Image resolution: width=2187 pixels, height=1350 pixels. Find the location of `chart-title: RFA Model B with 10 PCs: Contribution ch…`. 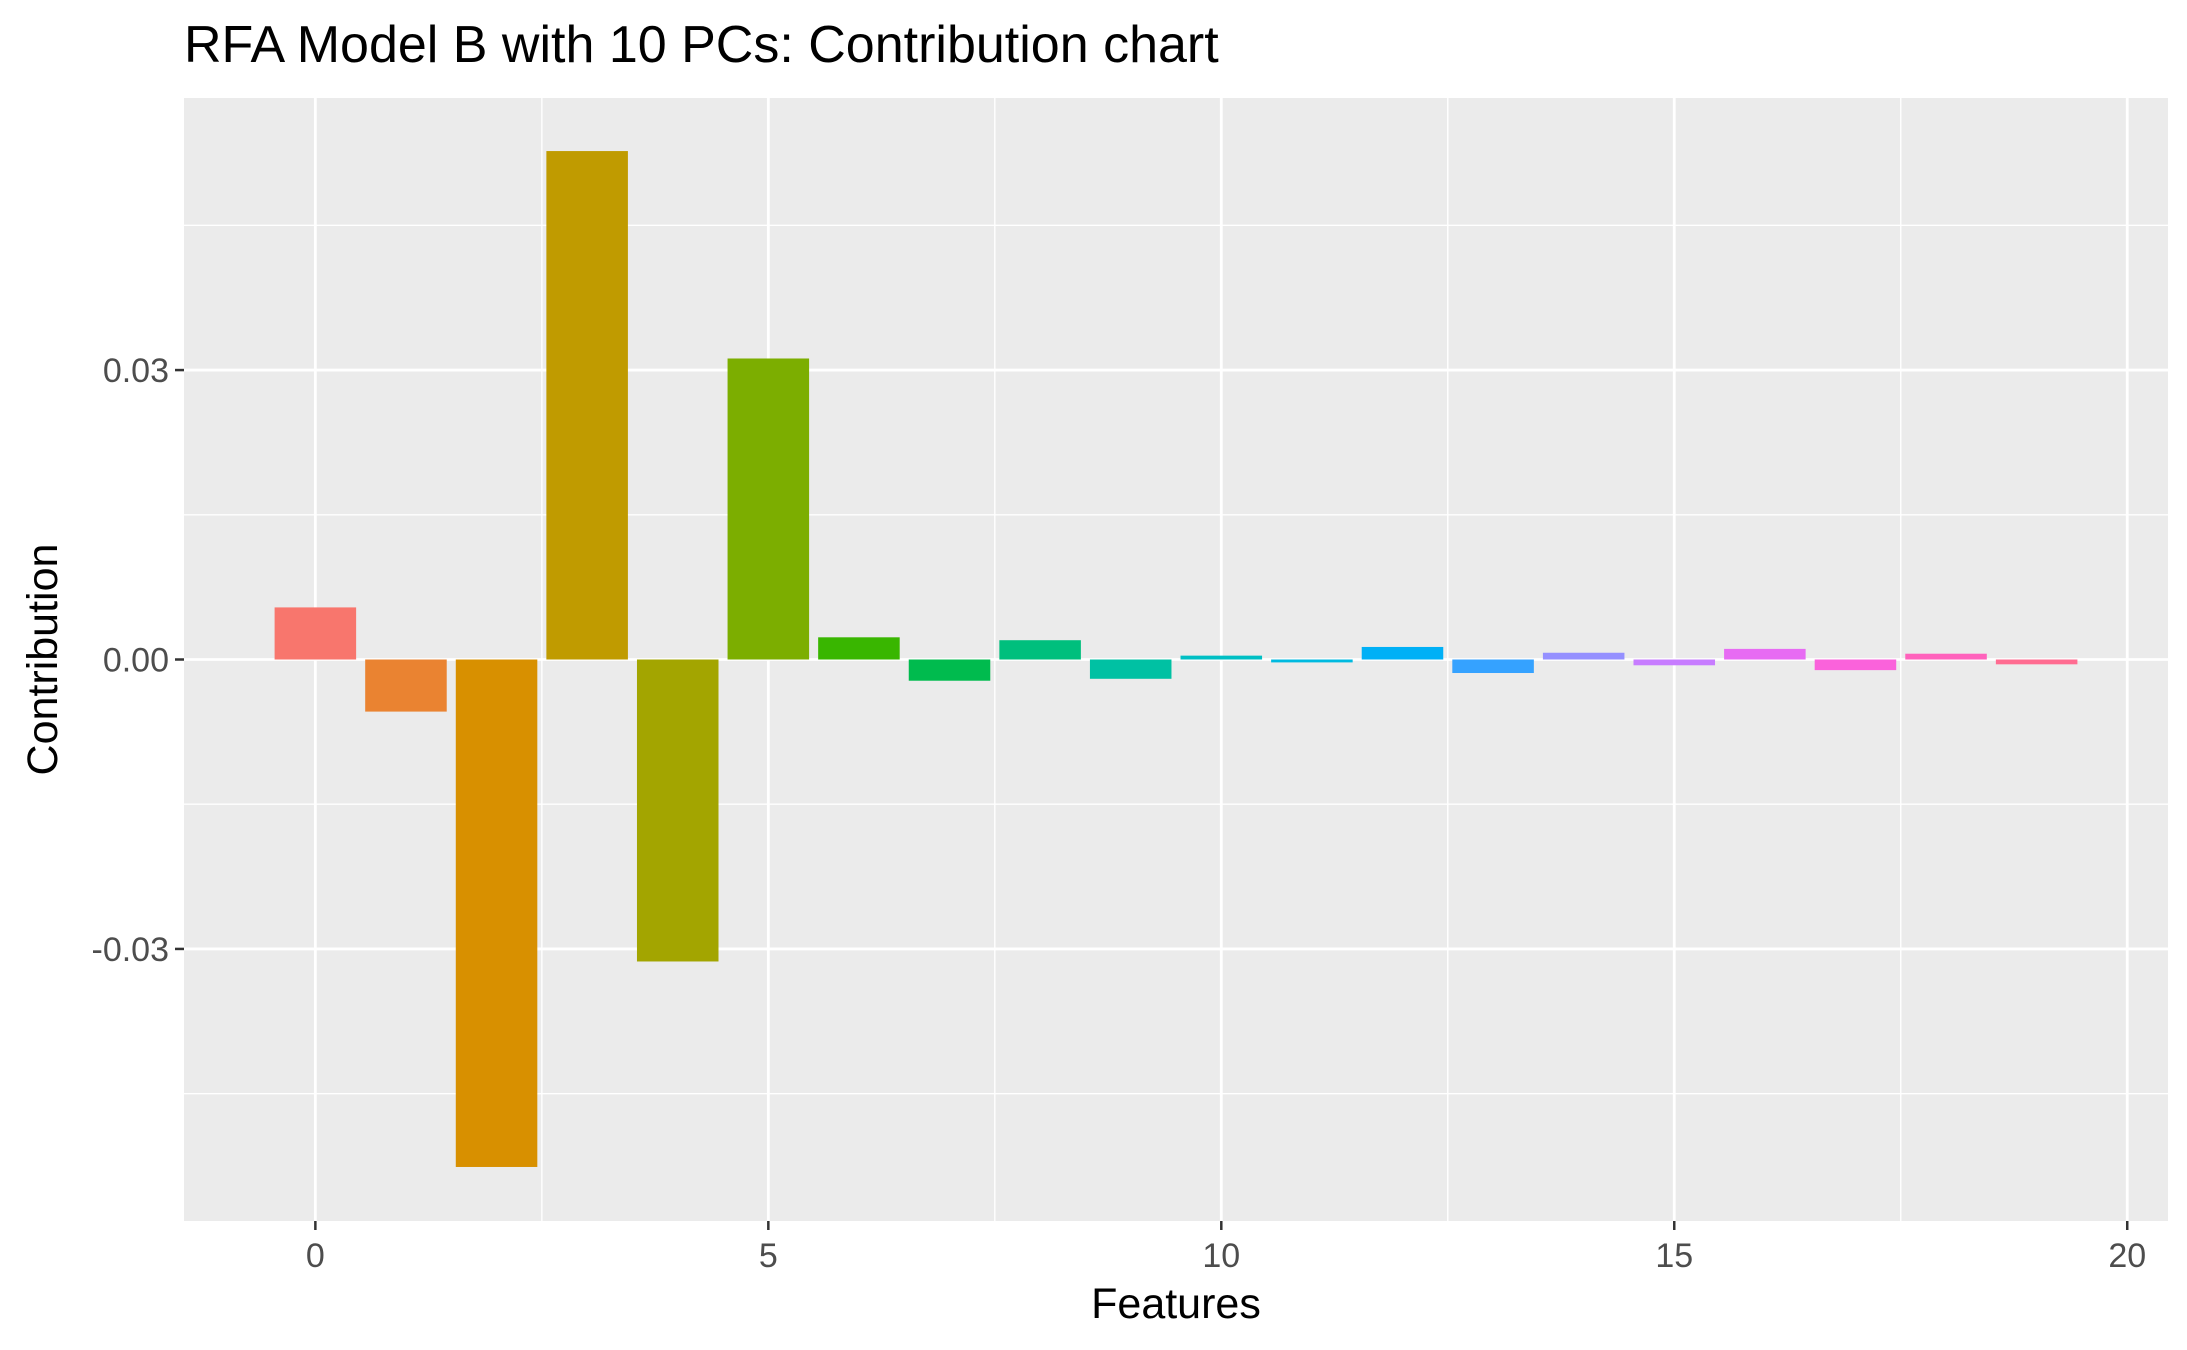

chart-title: RFA Model B with 10 PCs: Contribution ch… is located at coordinates (701, 45).